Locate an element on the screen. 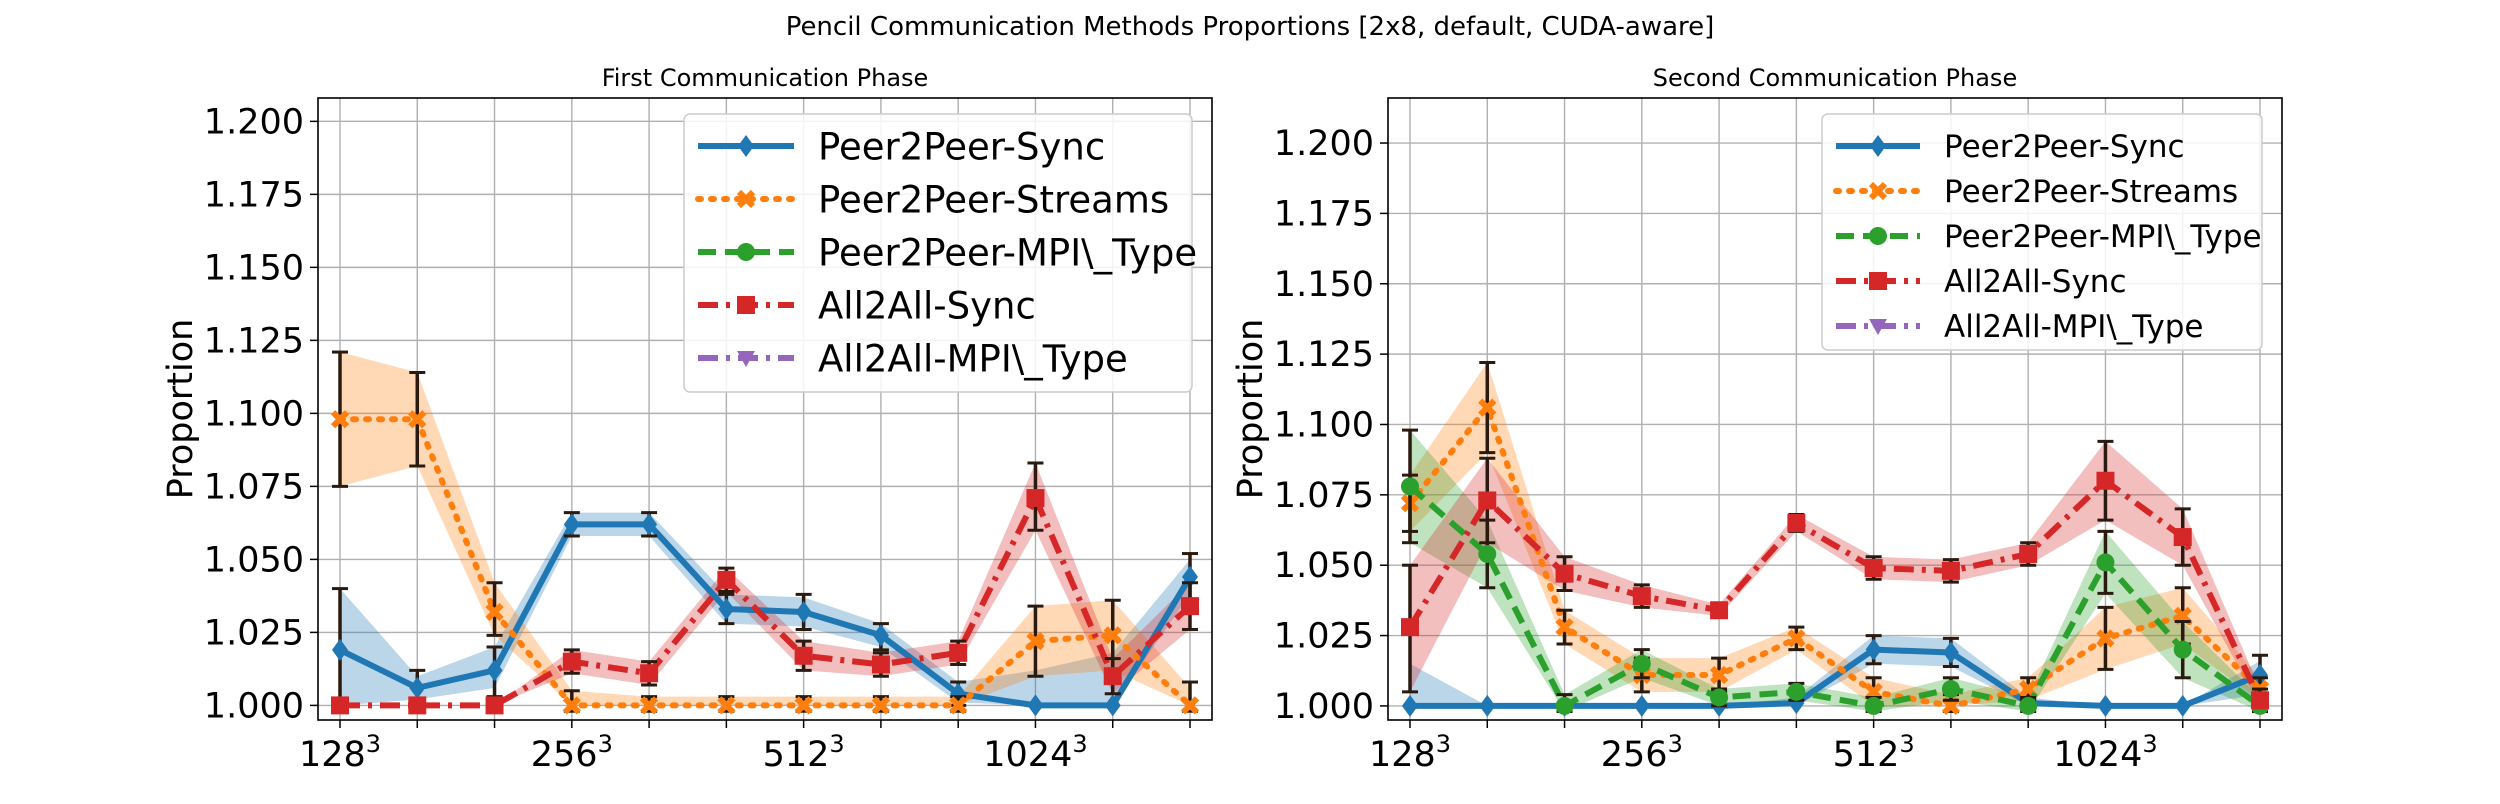 The width and height of the screenshot is (2500, 804). line-peer2peer-sync is located at coordinates (765, 615).